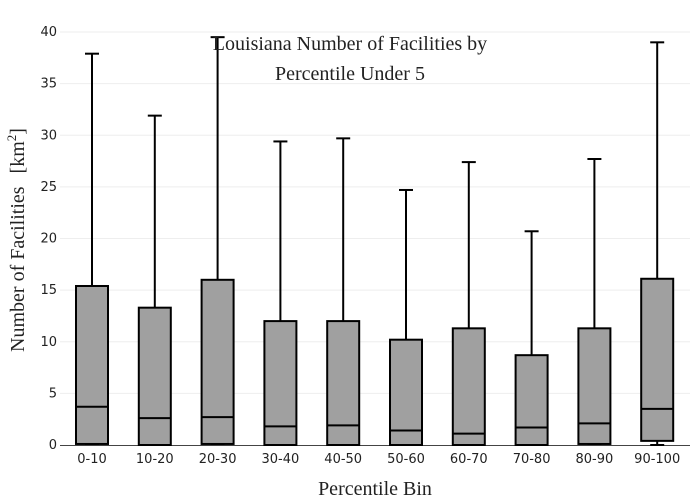  Describe the element at coordinates (657, 459) in the screenshot. I see `x-tick-label: 90-100` at that location.